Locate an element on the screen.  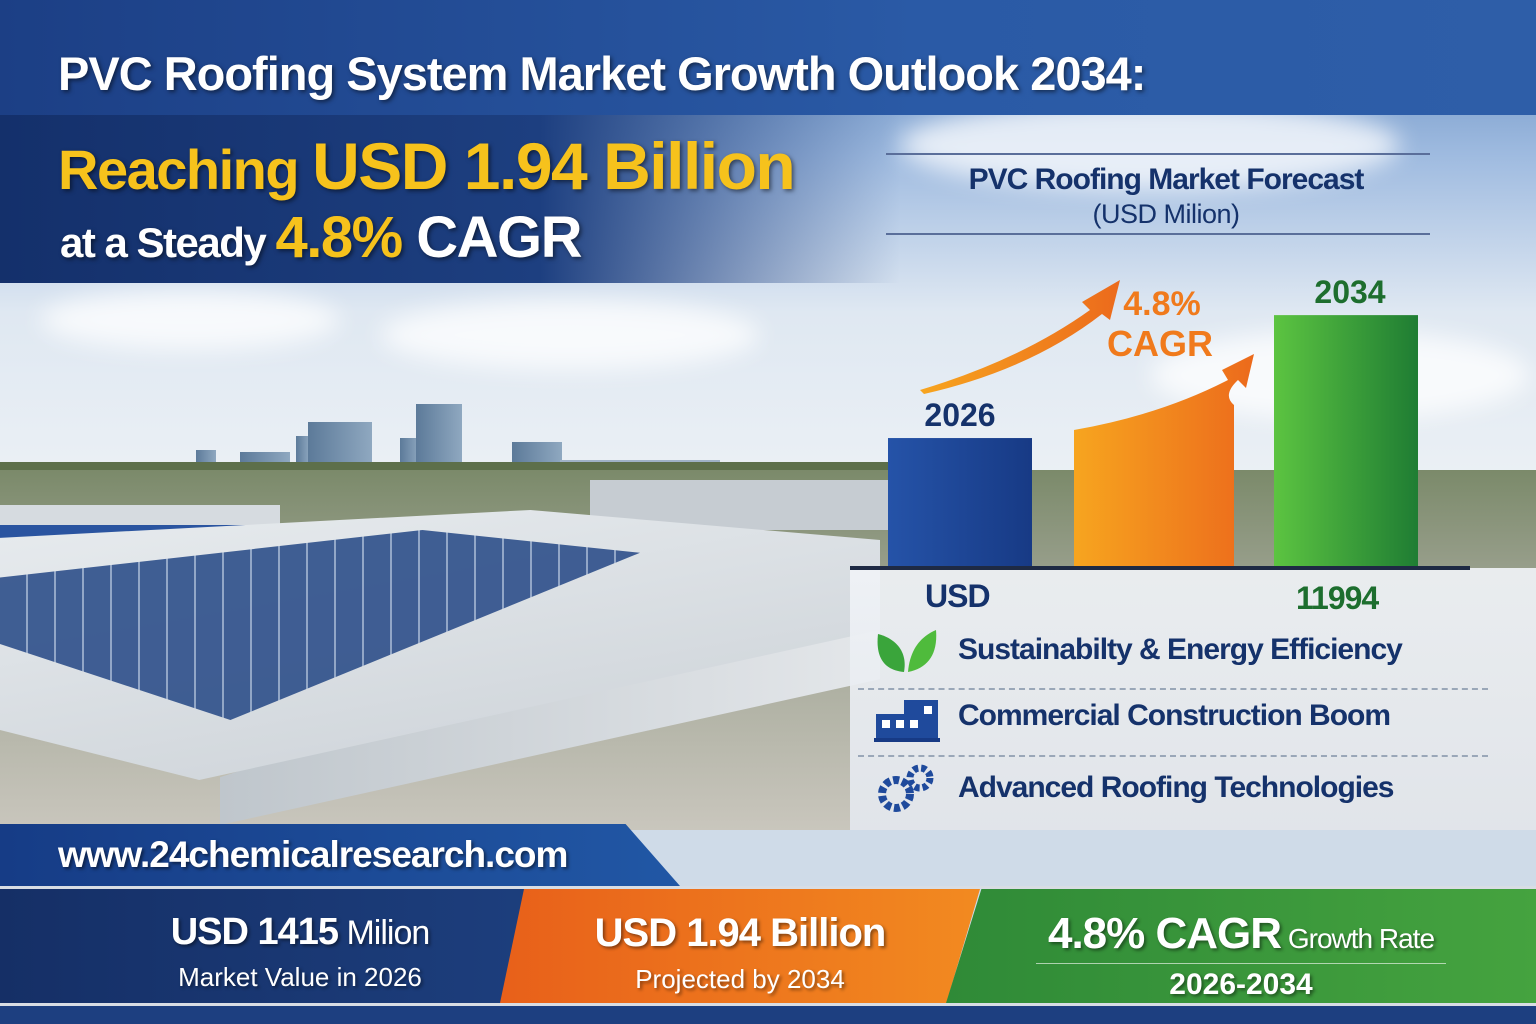
stat-caption: 2026-2034 is located at coordinates (1241, 984).